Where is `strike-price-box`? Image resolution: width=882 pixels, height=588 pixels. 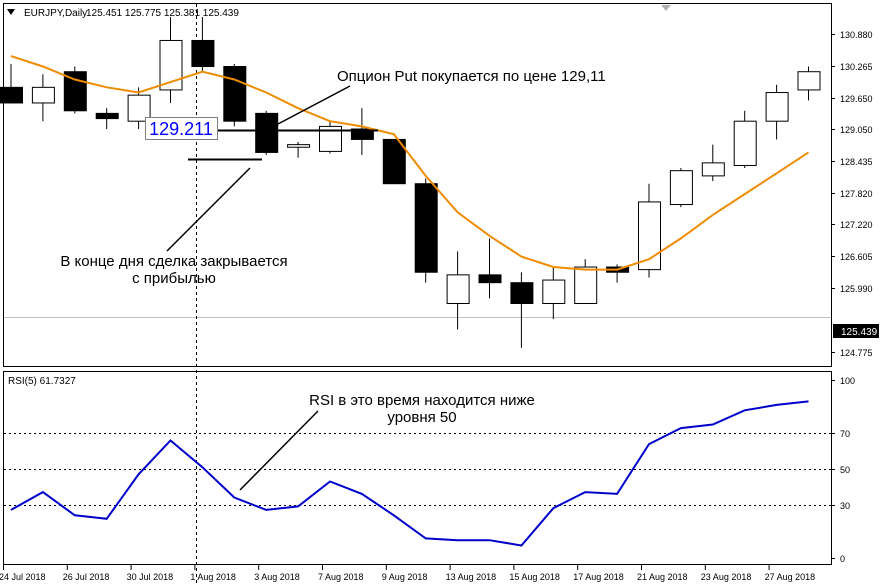 strike-price-box is located at coordinates (181, 128).